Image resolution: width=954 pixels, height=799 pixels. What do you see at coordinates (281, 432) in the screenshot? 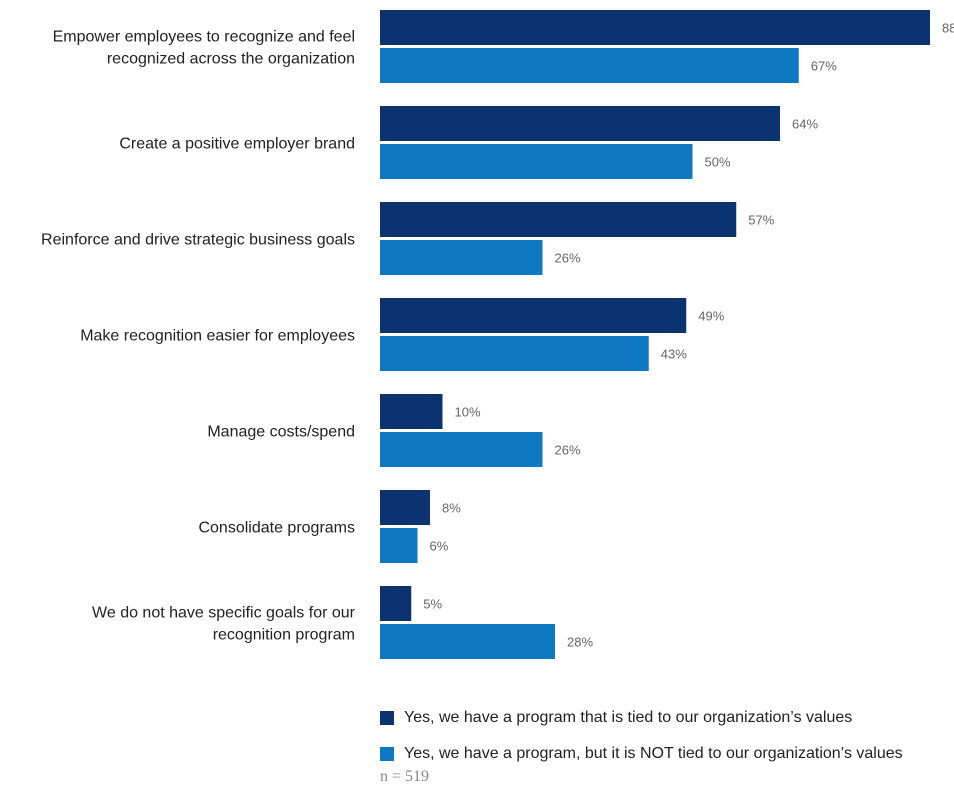
I see `category-label: Manage costs/spend` at bounding box center [281, 432].